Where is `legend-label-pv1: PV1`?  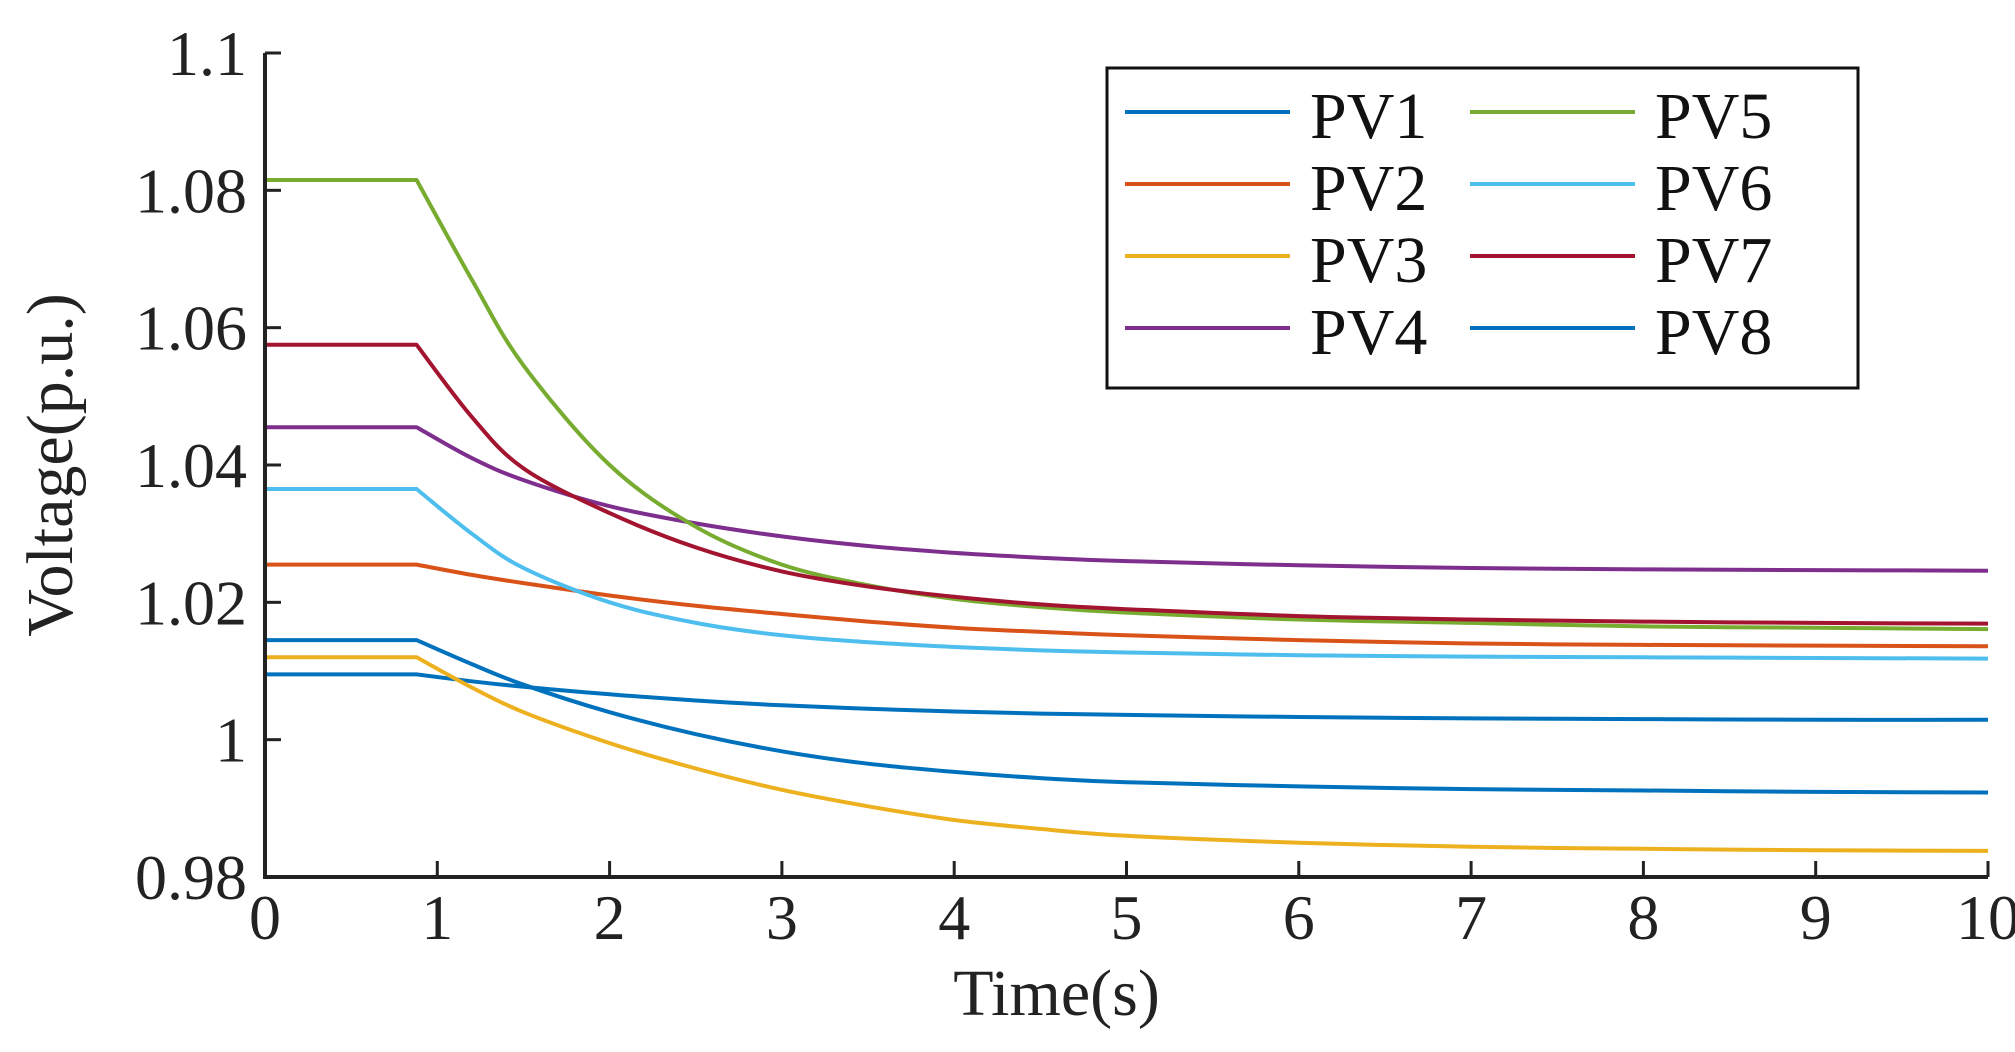 legend-label-pv1: PV1 is located at coordinates (1368, 116).